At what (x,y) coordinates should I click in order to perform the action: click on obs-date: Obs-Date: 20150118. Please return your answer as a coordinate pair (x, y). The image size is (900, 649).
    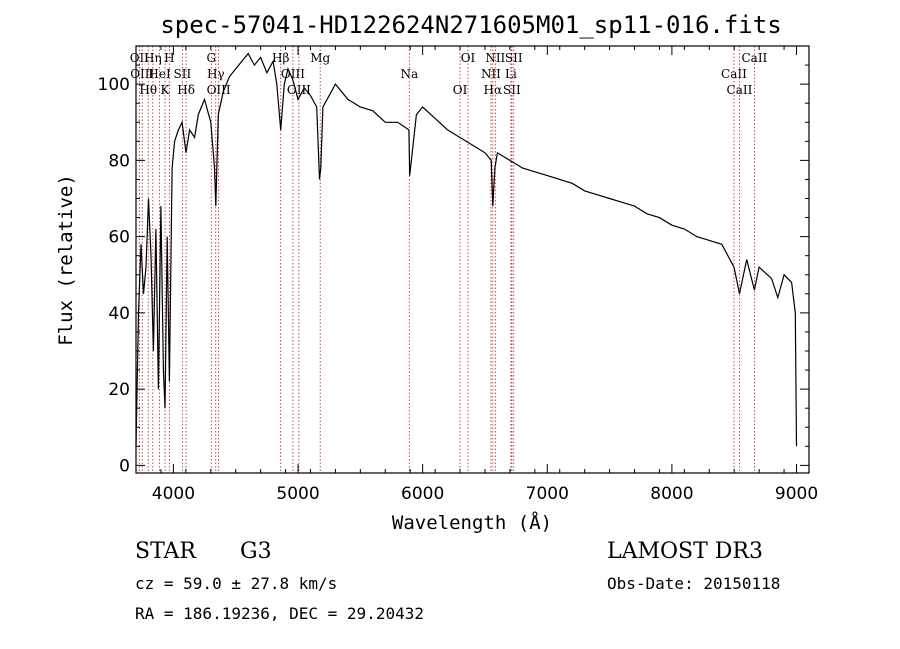
    Looking at the image, I should click on (694, 583).